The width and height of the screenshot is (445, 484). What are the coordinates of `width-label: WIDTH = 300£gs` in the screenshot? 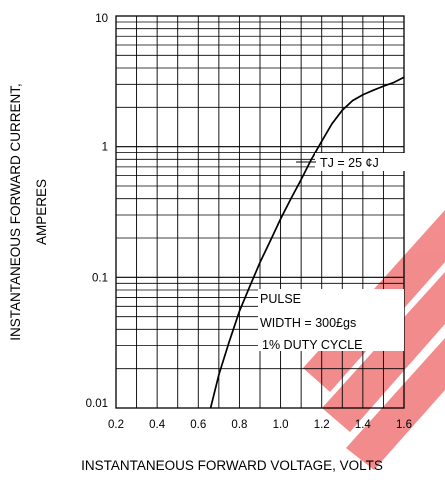 It's located at (308, 323).